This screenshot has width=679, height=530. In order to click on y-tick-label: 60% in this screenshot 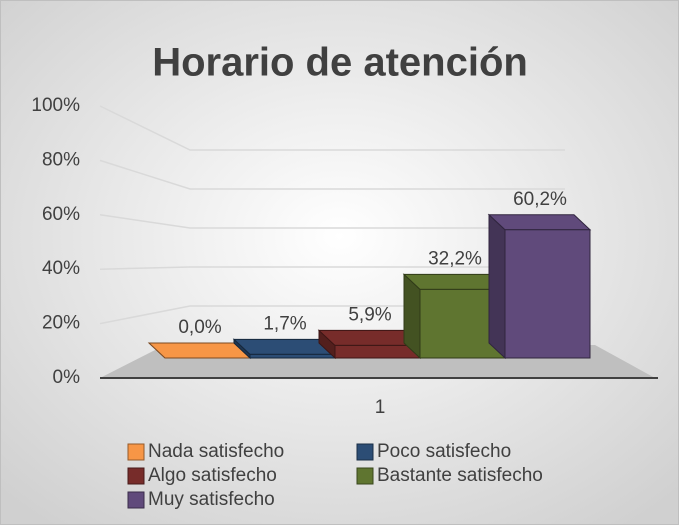, I will do `click(61, 214)`.